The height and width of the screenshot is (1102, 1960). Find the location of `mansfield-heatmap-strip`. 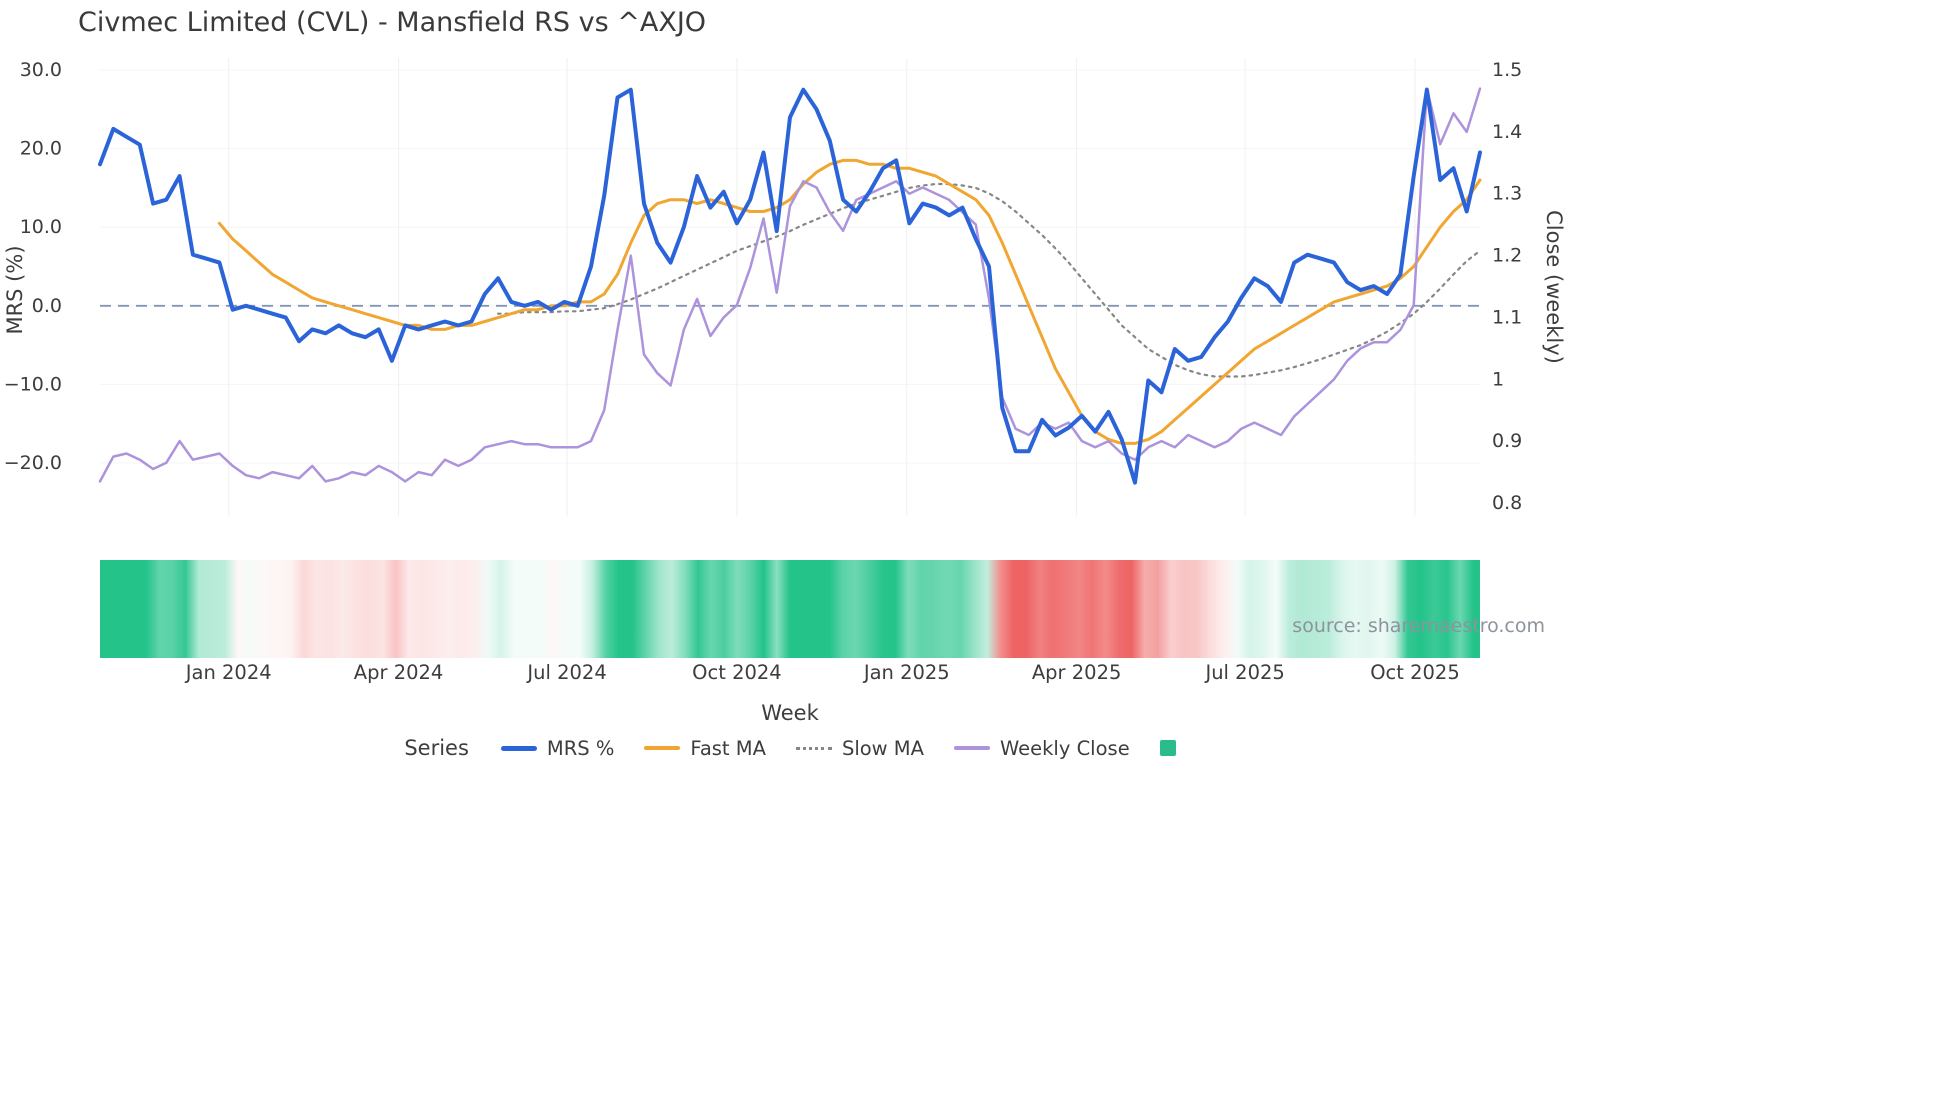

mansfield-heatmap-strip is located at coordinates (790, 609).